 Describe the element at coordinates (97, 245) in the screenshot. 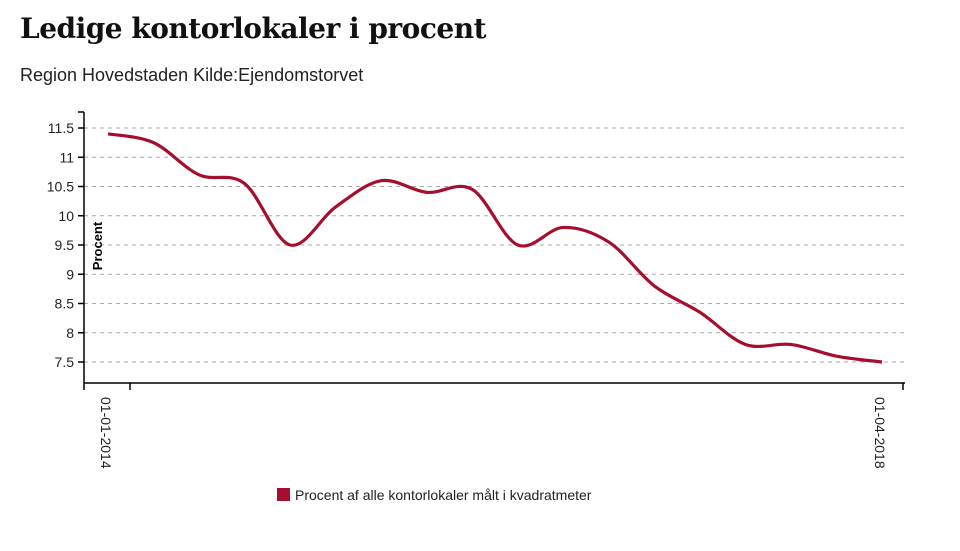

I see `y-axis-label: Procent` at that location.